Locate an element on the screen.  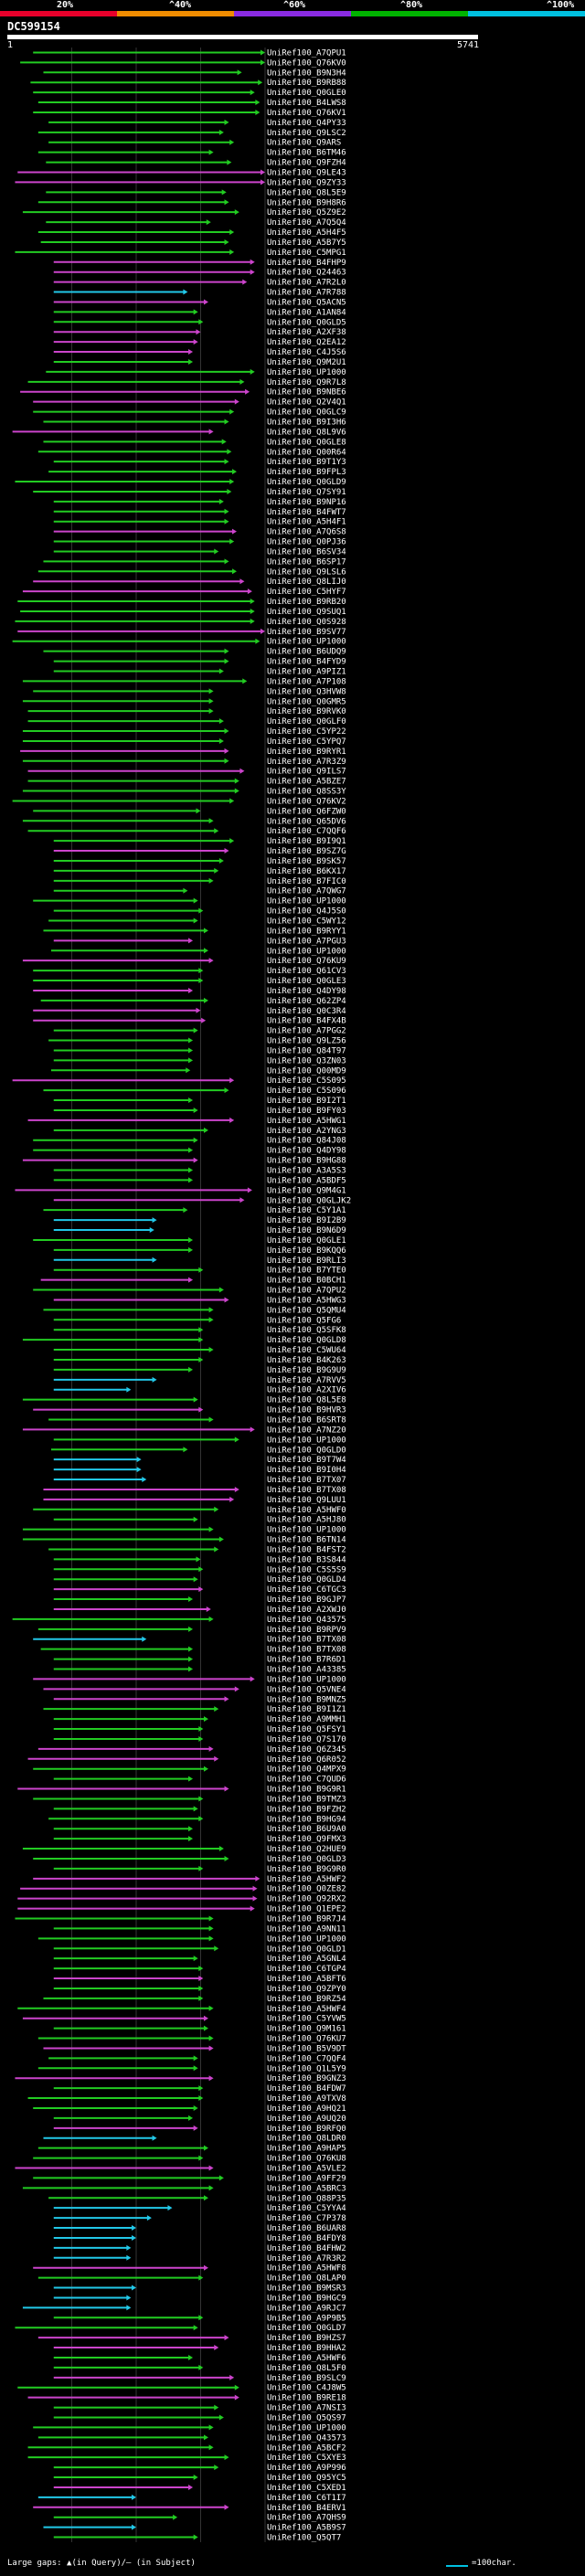
hit-accession: UniRef100_B9G9R0 is located at coordinates (307, 1869).